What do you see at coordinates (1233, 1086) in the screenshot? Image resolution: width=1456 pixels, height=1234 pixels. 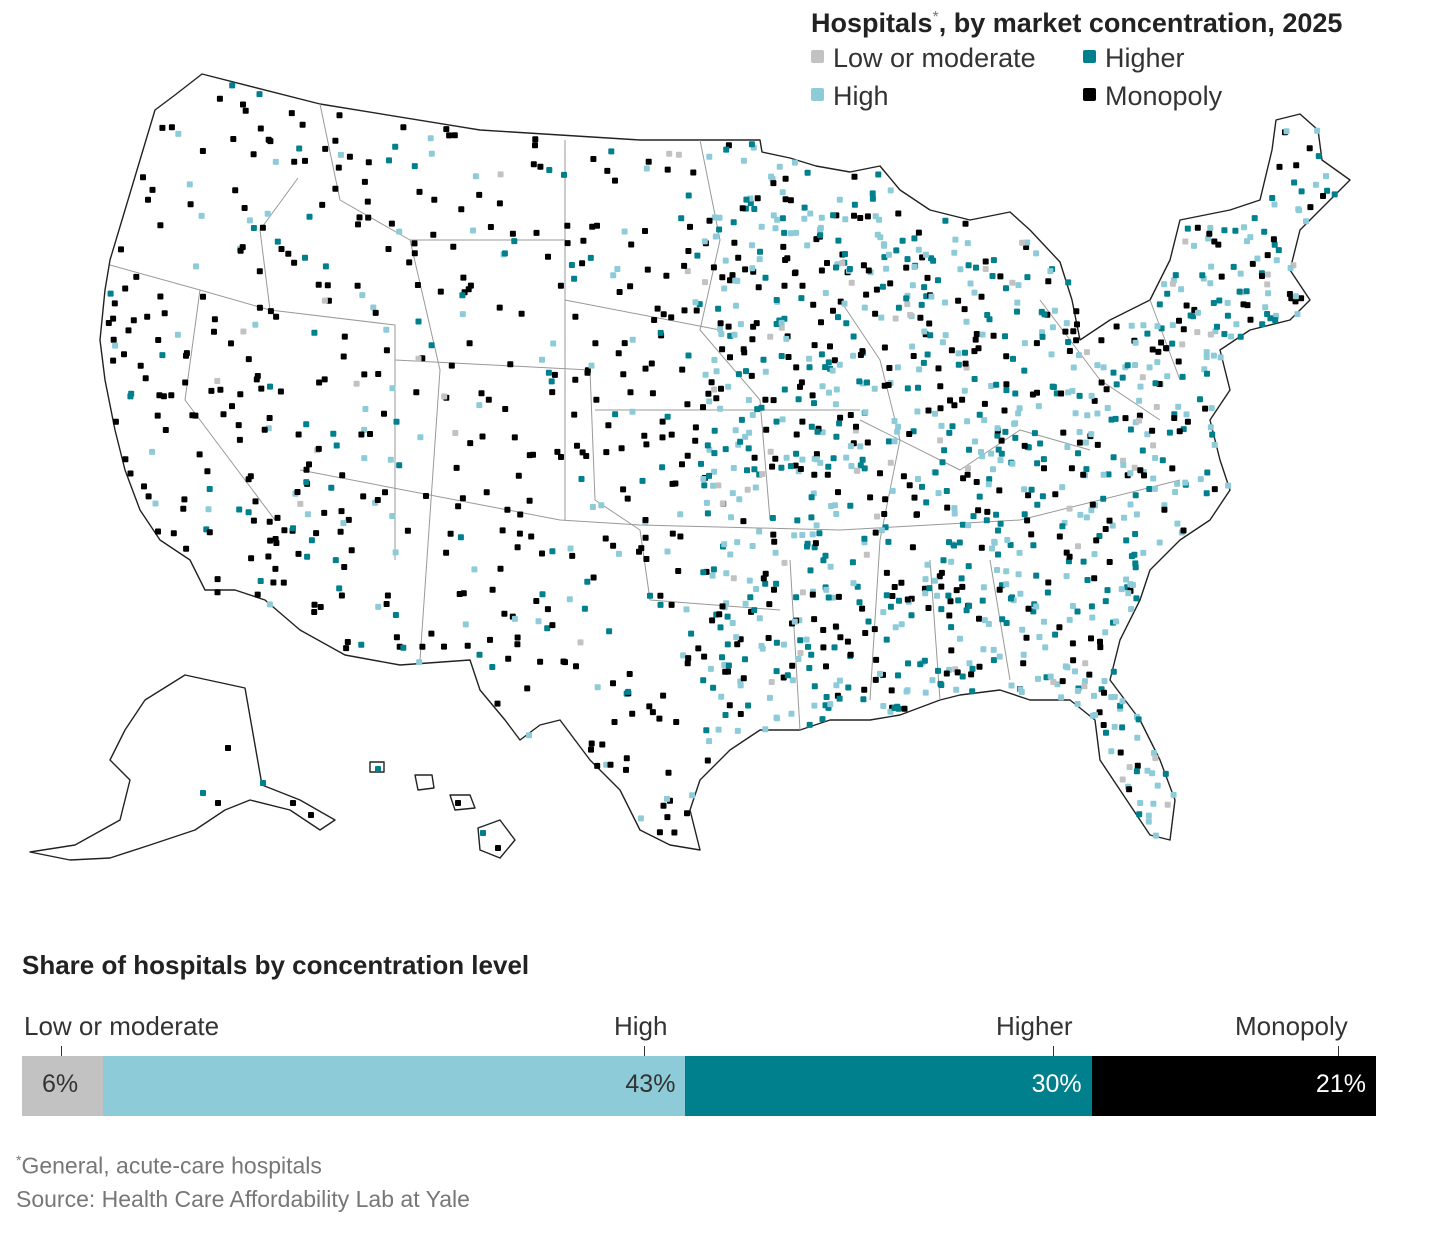 I see `share-segment-monopoly: 21%` at bounding box center [1233, 1086].